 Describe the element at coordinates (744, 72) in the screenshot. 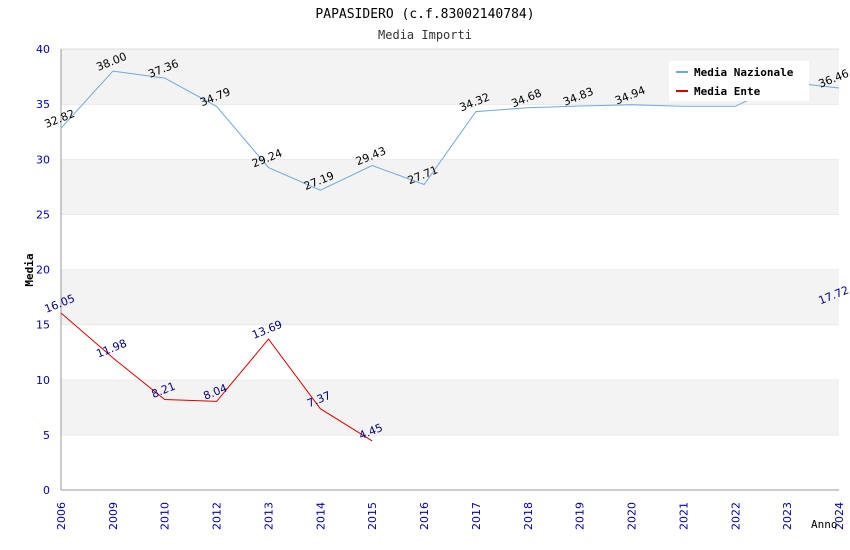

I see `legend-label: Media Nazionale` at that location.